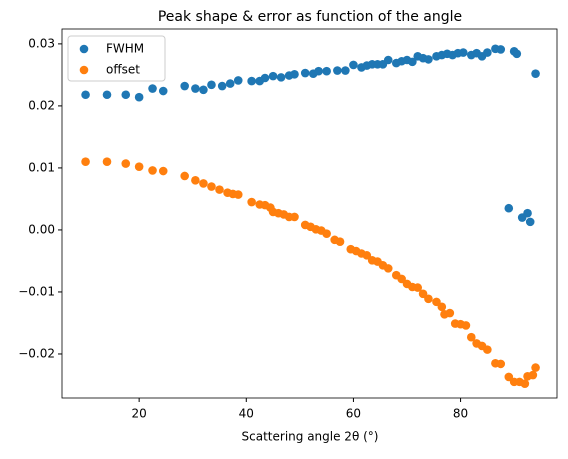 The image size is (568, 459). What do you see at coordinates (41, 167) in the screenshot?
I see `y-tick-label: 0.01` at bounding box center [41, 167].